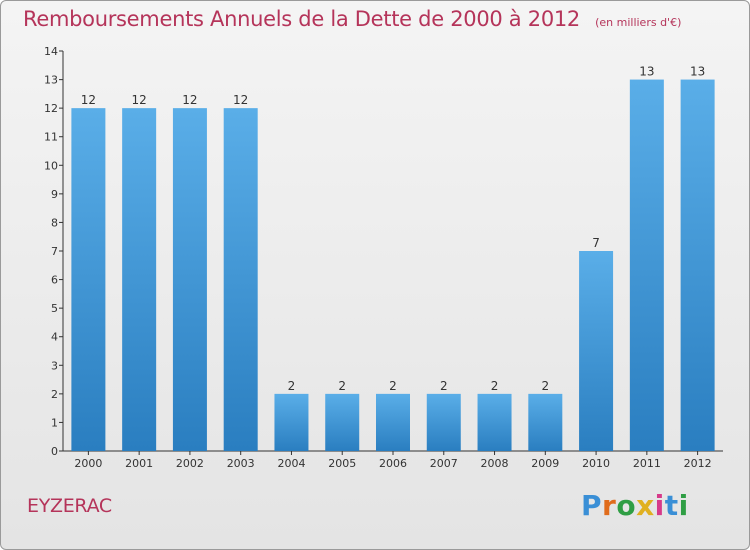 The image size is (750, 550). What do you see at coordinates (609, 505) in the screenshot?
I see `logo-letter: r` at bounding box center [609, 505].